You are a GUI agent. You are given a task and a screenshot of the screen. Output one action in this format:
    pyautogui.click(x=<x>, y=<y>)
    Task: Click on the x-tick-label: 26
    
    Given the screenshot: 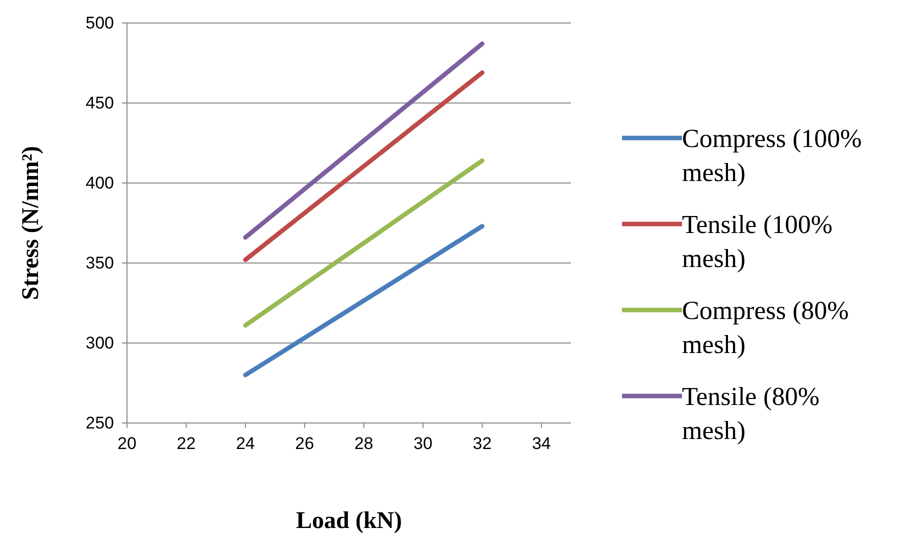 What is the action you would take?
    pyautogui.click(x=304, y=444)
    